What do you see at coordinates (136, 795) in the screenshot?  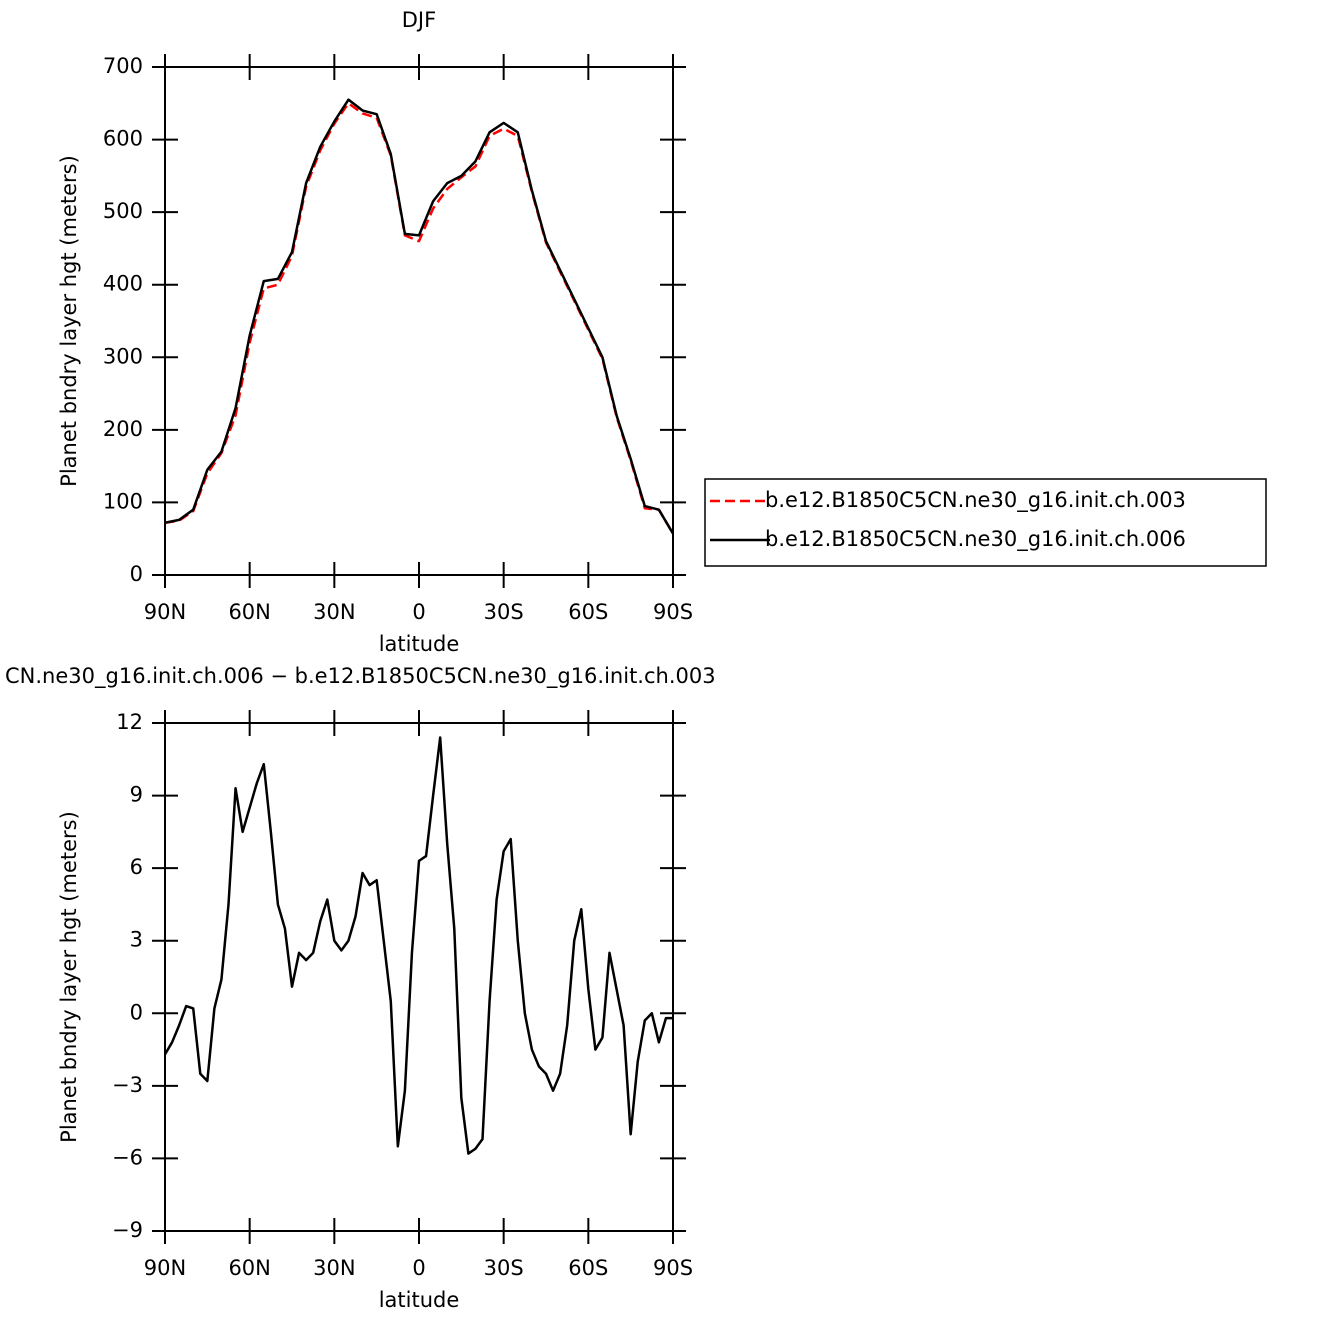 I see `y-tick-label: 9` at bounding box center [136, 795].